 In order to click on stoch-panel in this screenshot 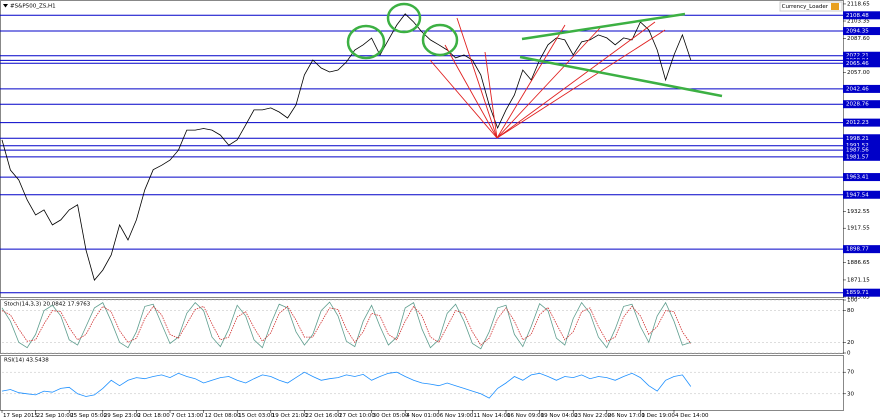, I will do `click(422, 326)`.